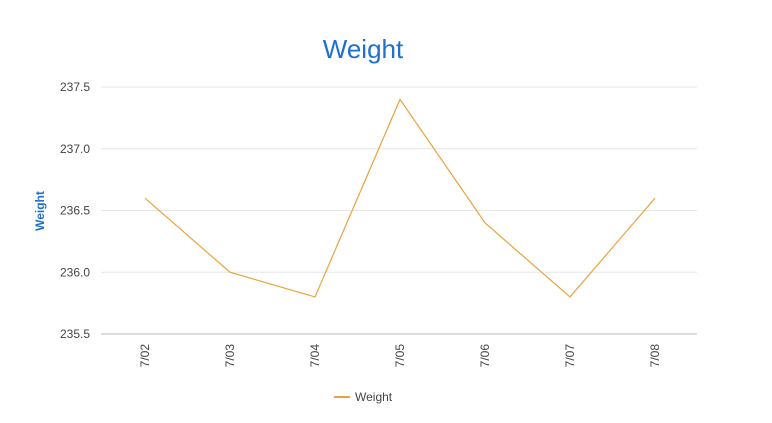  What do you see at coordinates (570, 356) in the screenshot?
I see `x-tick-label: 7/07` at bounding box center [570, 356].